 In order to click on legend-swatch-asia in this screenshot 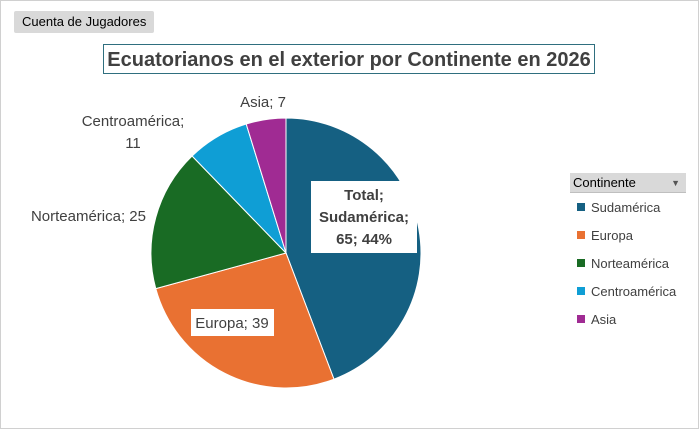, I will do `click(581, 319)`.